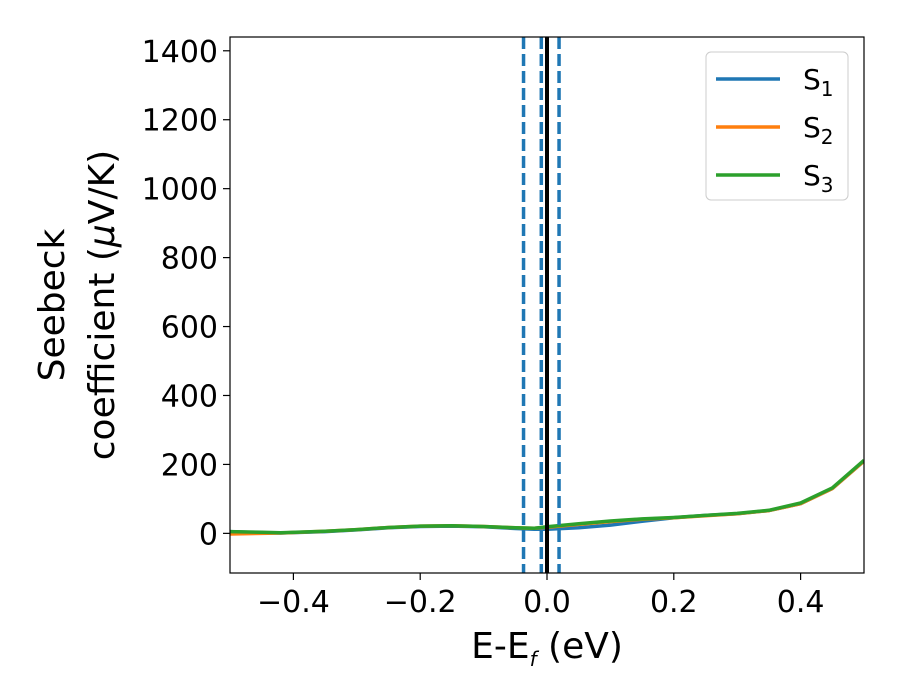  What do you see at coordinates (180, 121) in the screenshot?
I see `y-tick-label: 1200` at bounding box center [180, 121].